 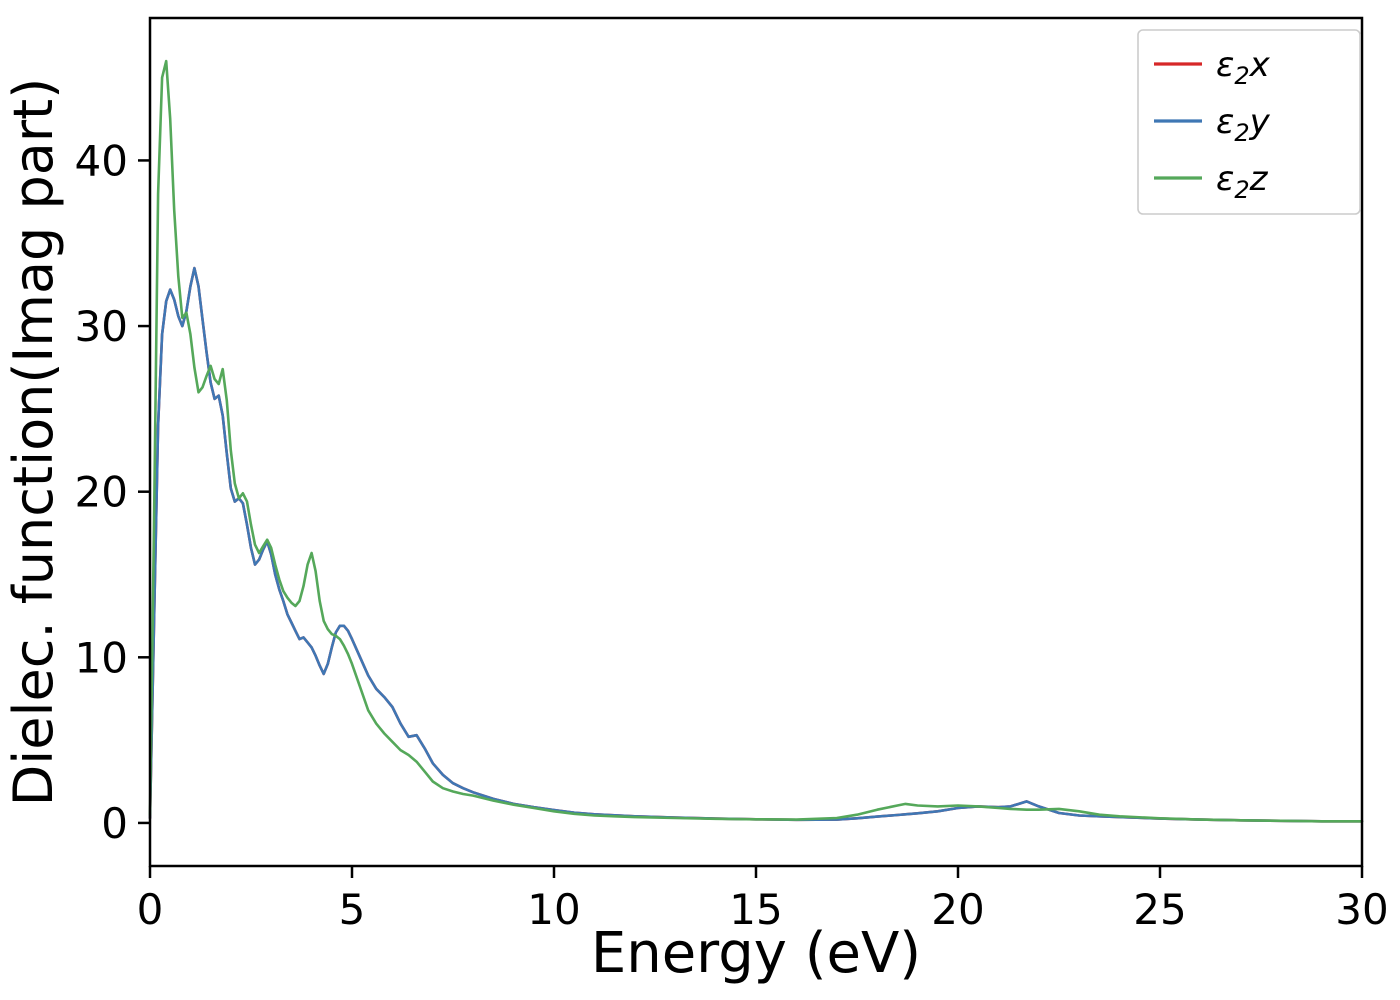 I want to click on legend-label-e2z: ε2z, so click(x=1242, y=181).